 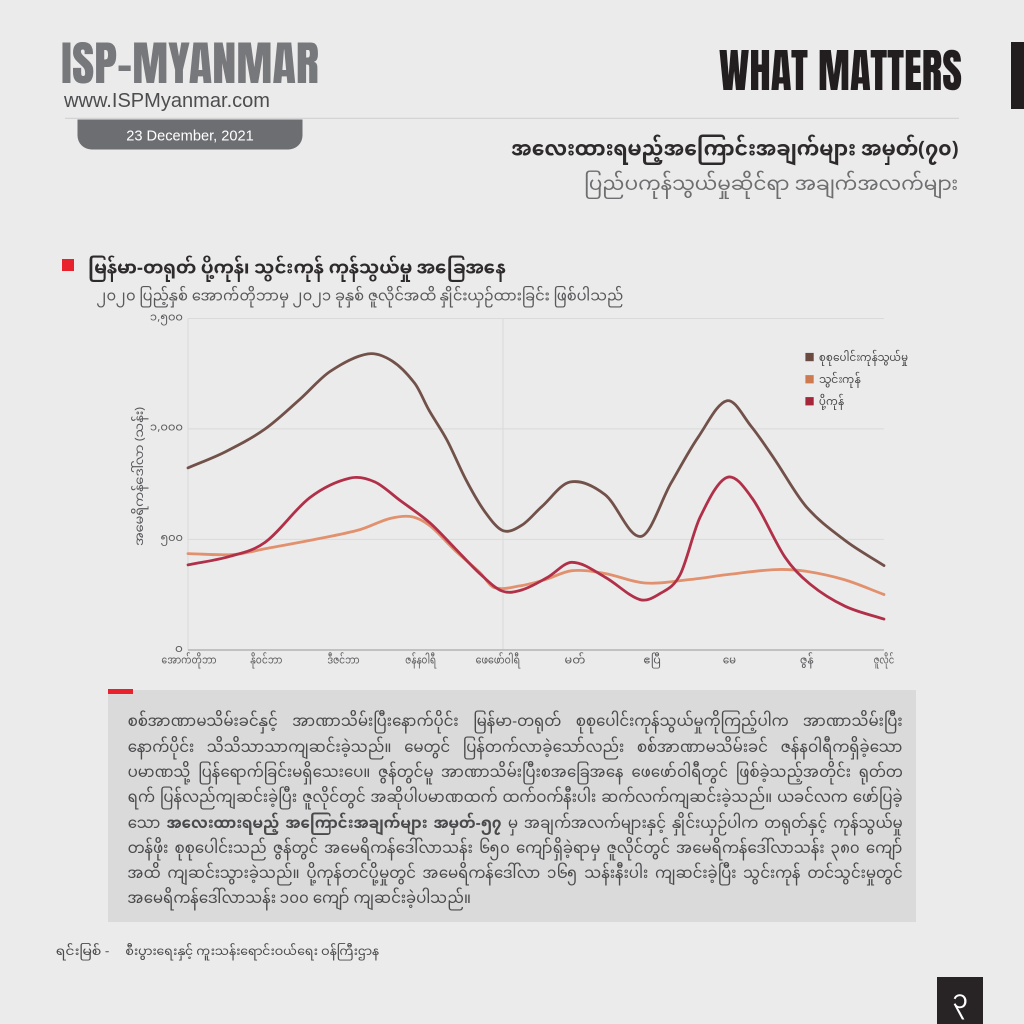 I want to click on svg-text: ဧပြီ, so click(x=653, y=662).